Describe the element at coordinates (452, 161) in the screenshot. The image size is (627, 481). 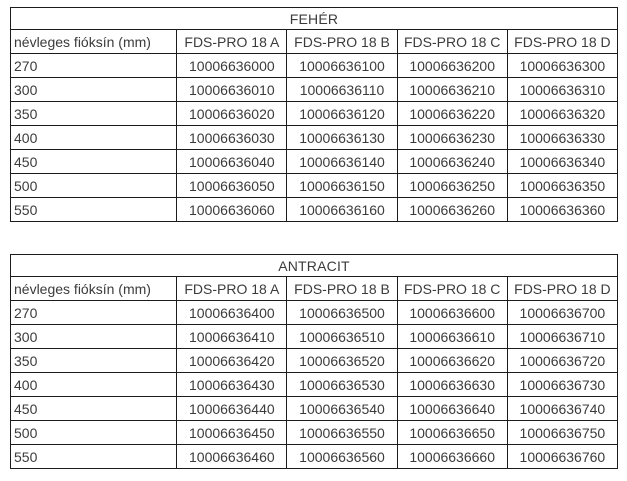
I see `article-code-cell: 10006636240` at that location.